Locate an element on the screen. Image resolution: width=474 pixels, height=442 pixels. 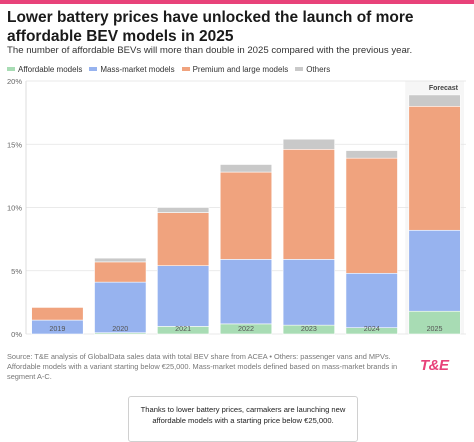
x-tick-label: 2021 is located at coordinates (183, 328).